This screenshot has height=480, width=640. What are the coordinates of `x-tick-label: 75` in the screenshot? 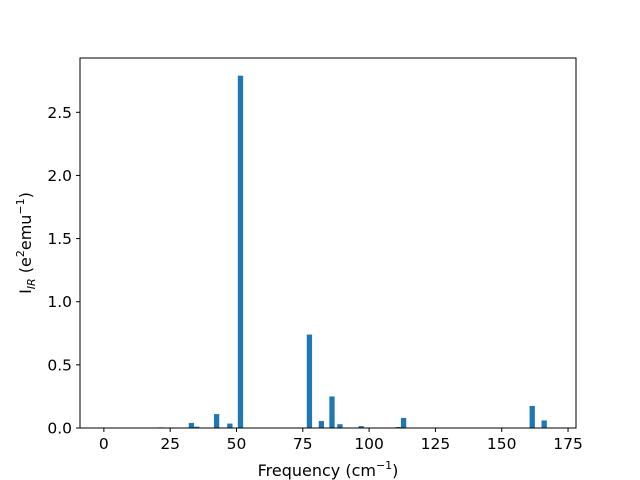 It's located at (303, 444).